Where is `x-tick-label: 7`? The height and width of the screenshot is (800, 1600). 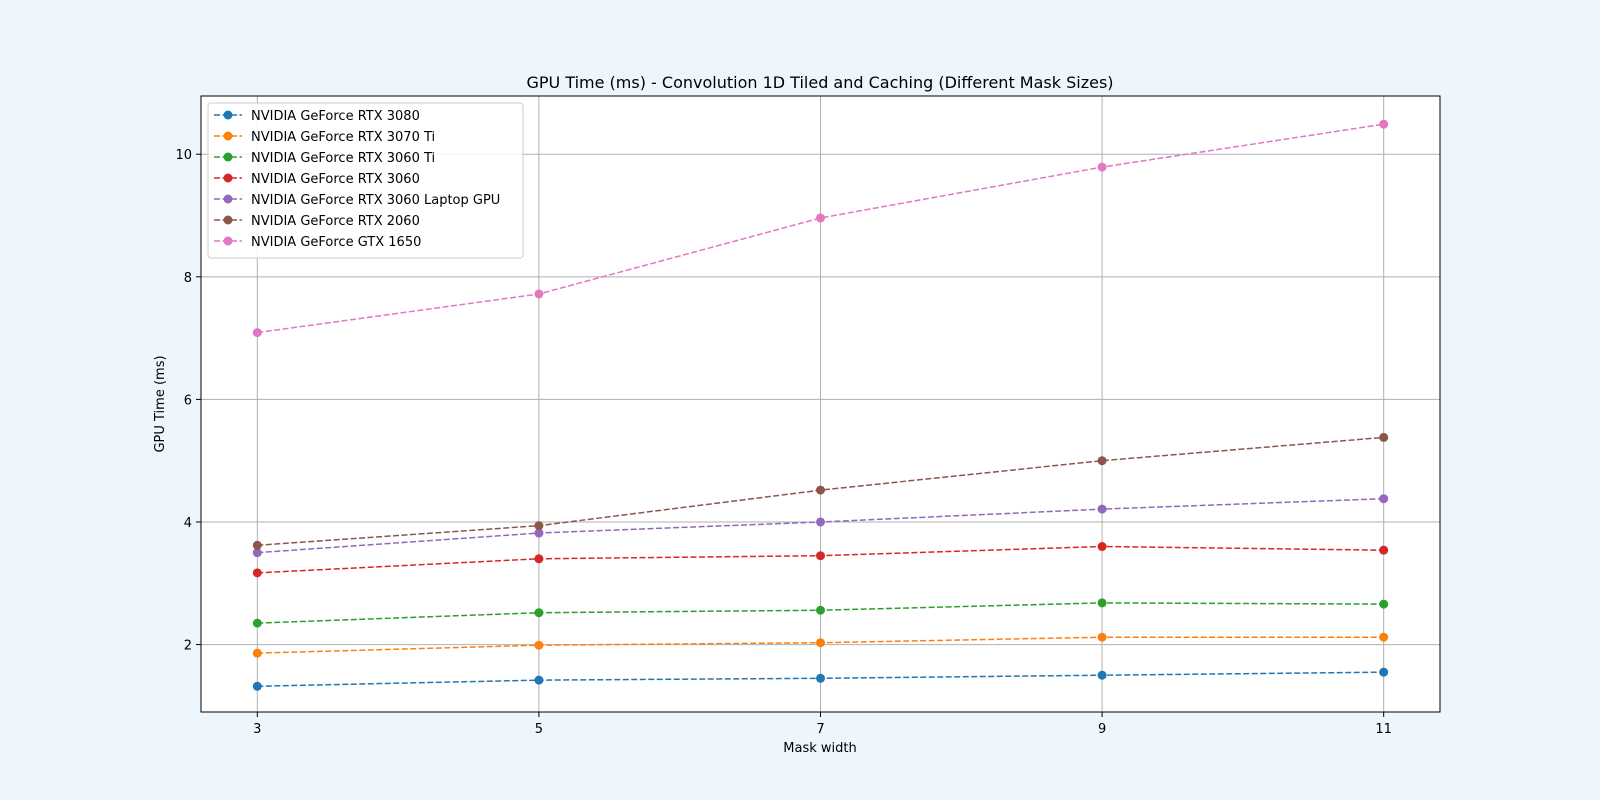
x-tick-label: 7 is located at coordinates (820, 729).